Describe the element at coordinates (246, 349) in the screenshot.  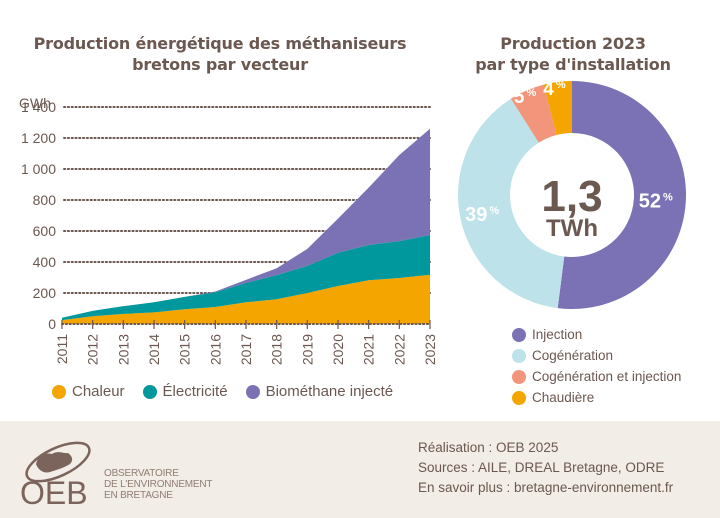
I see `x-tick-label: 2017` at that location.